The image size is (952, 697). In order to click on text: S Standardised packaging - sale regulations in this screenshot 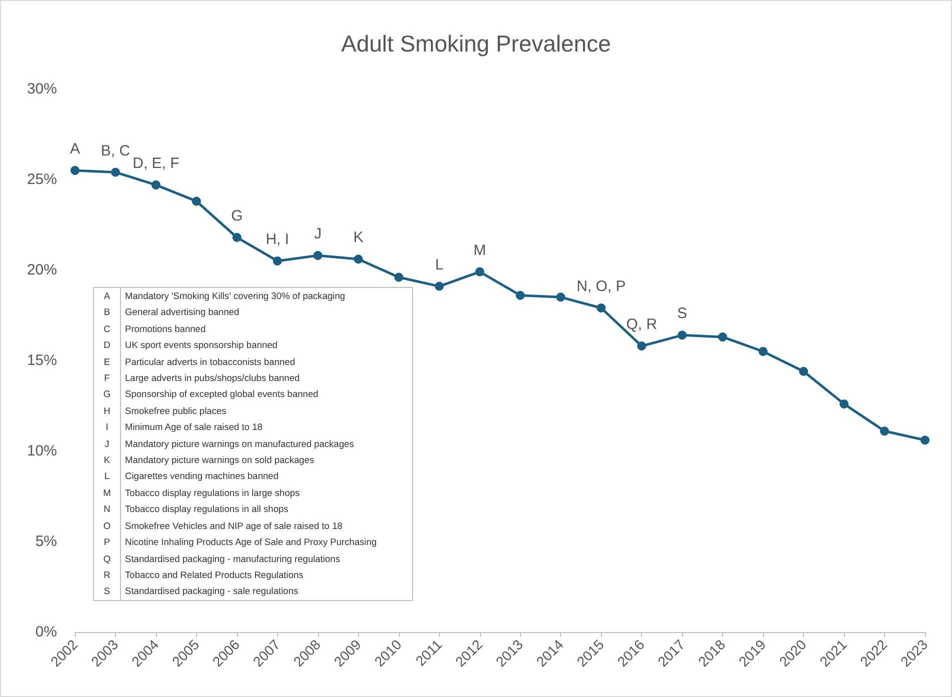, I will do `click(201, 591)`.